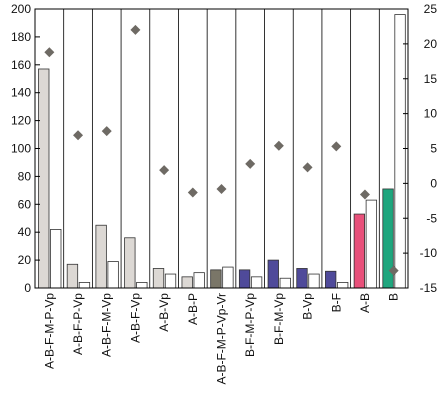 The width and height of the screenshot is (440, 419). I want to click on y2-tick-label: 15, so click(431, 79).